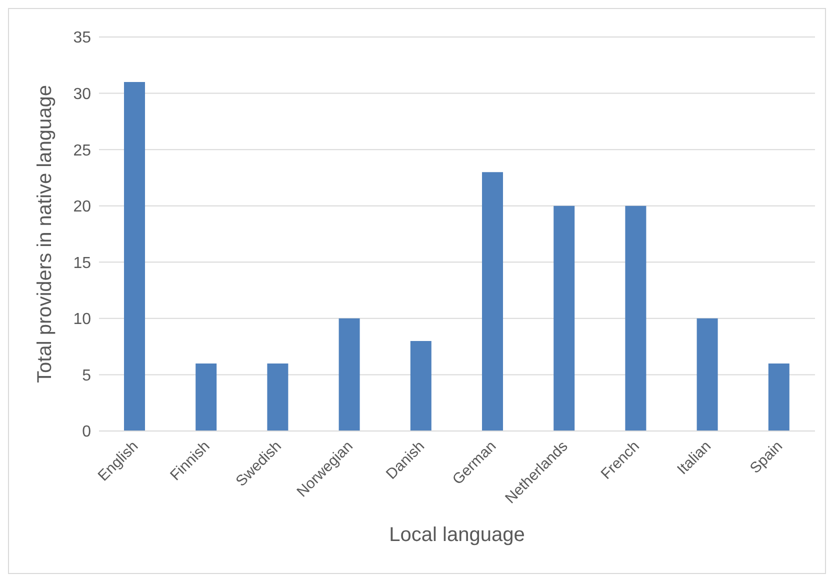 The width and height of the screenshot is (832, 580). What do you see at coordinates (82, 319) in the screenshot?
I see `y-tick-label: 10` at bounding box center [82, 319].